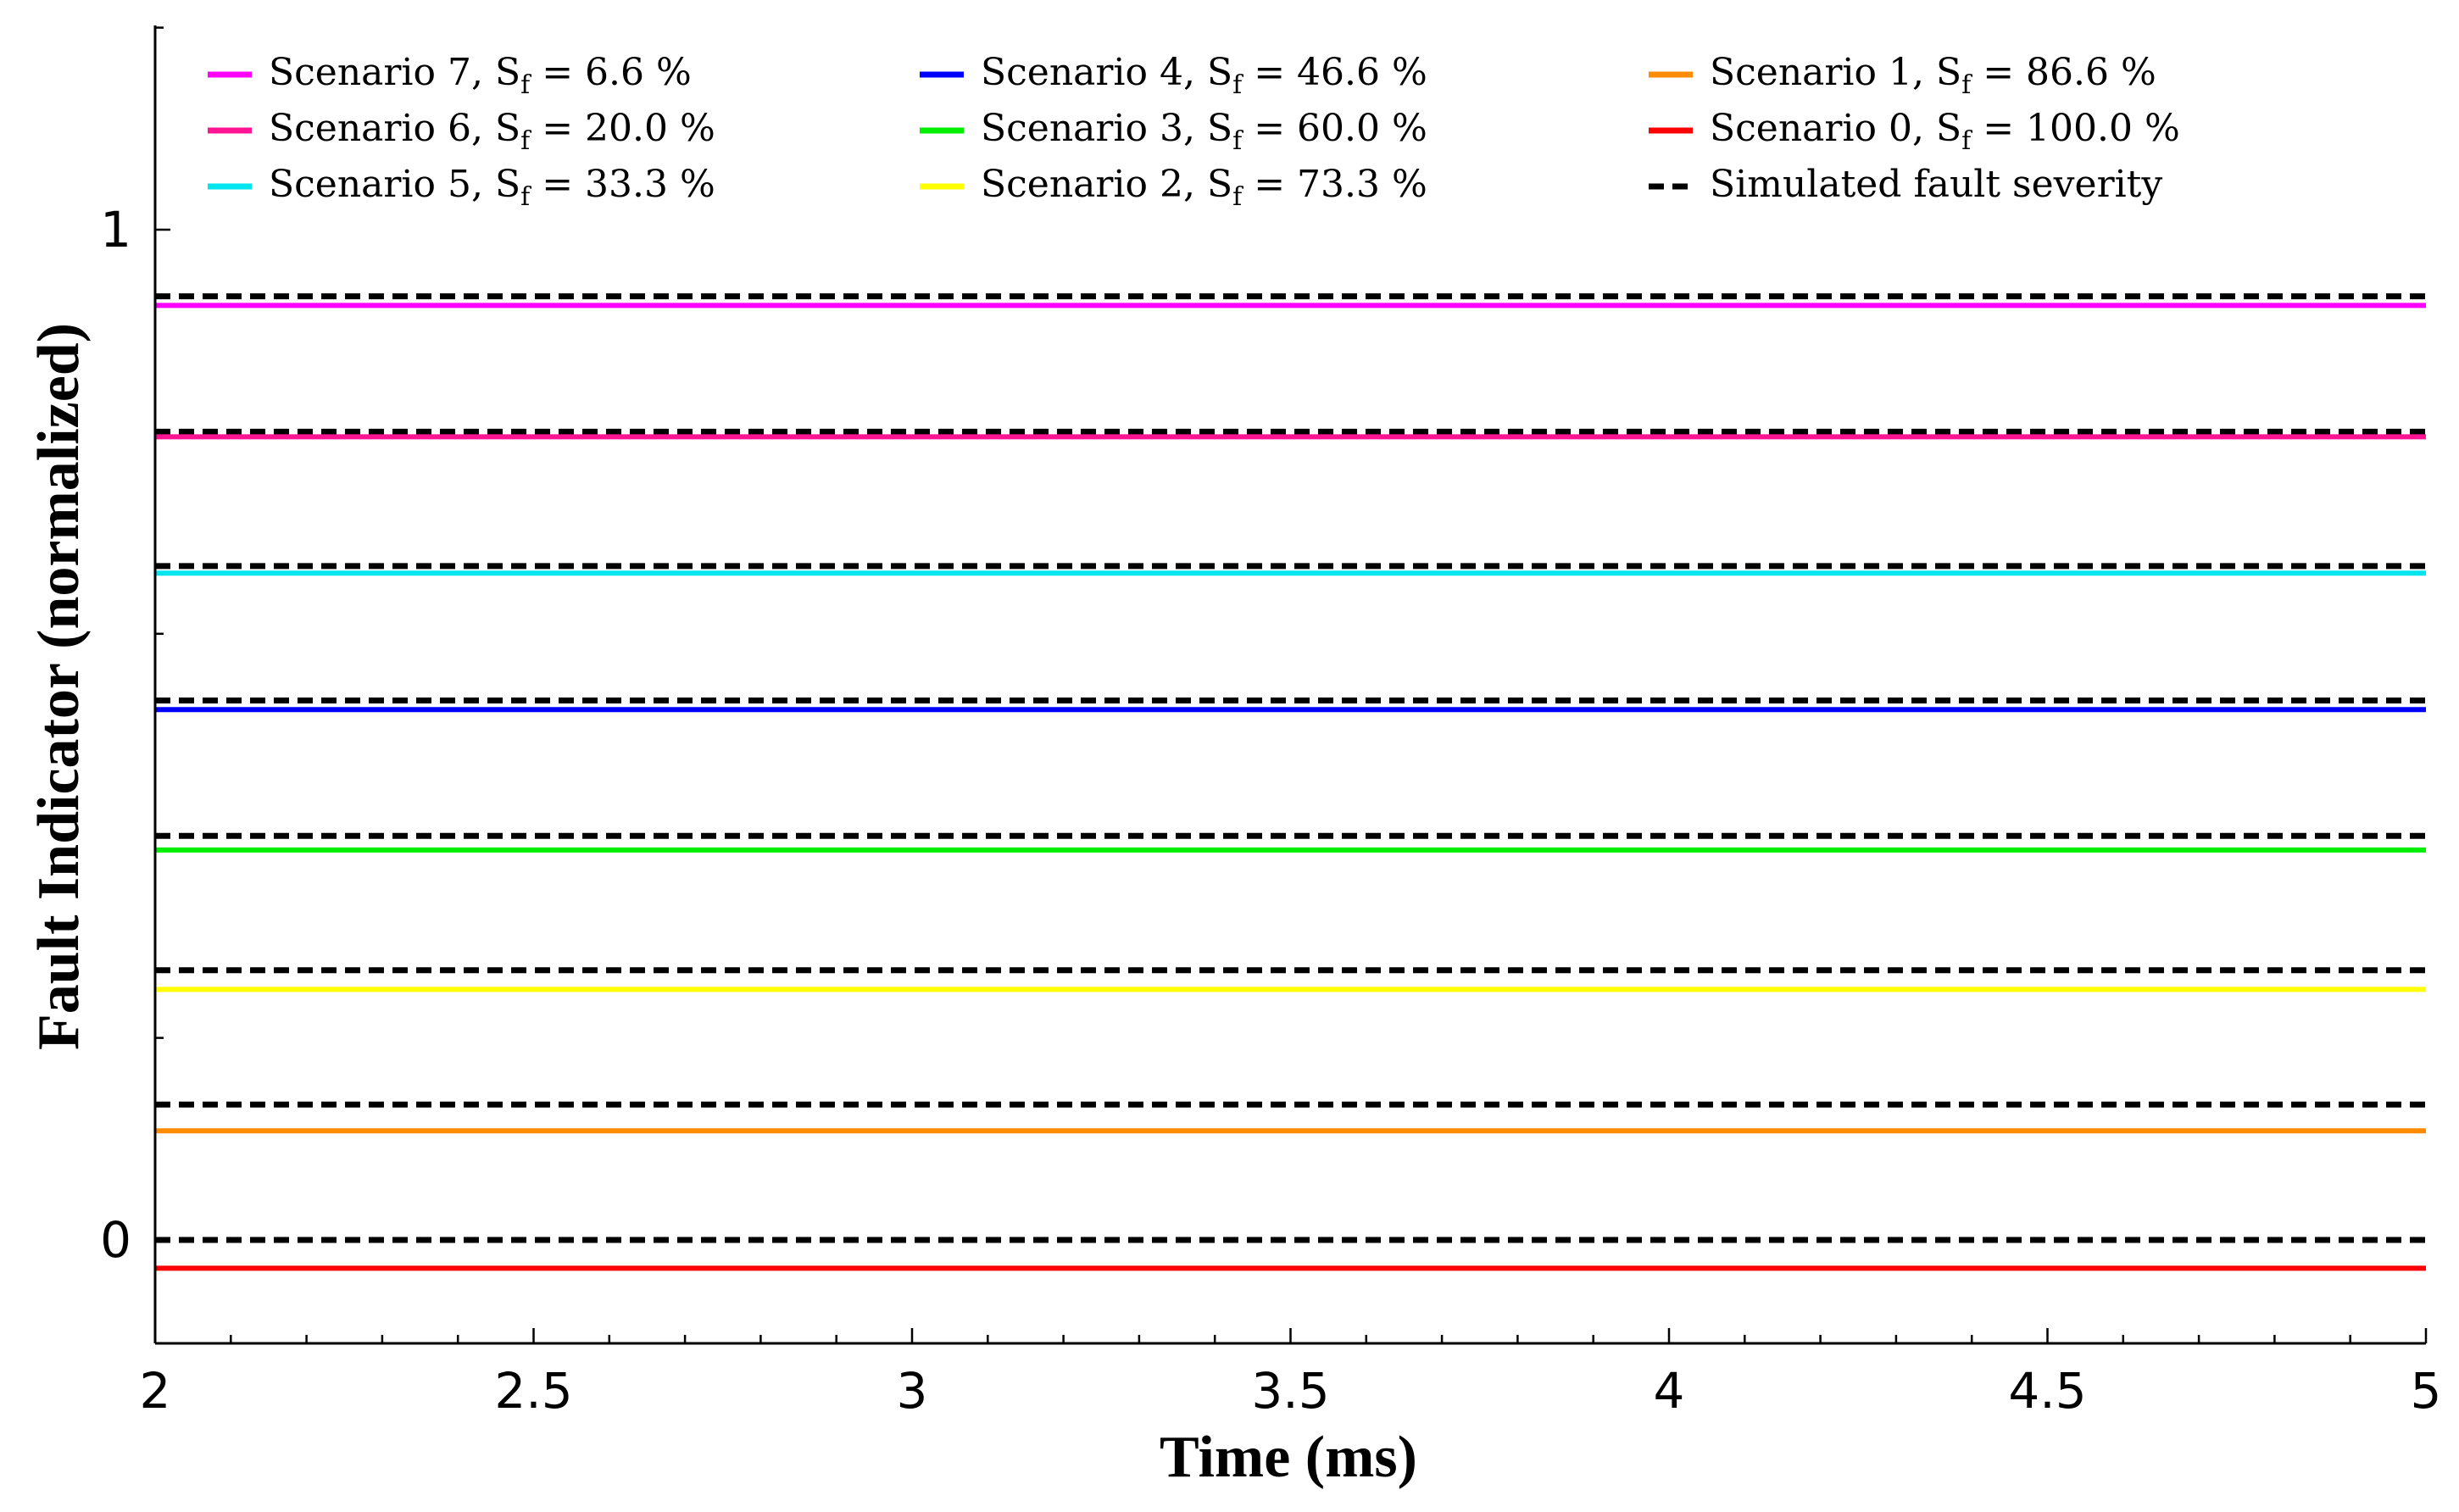  Describe the element at coordinates (492, 188) in the screenshot. I see `legend-label: Scenario 5, Sf = 33.3 %` at that location.